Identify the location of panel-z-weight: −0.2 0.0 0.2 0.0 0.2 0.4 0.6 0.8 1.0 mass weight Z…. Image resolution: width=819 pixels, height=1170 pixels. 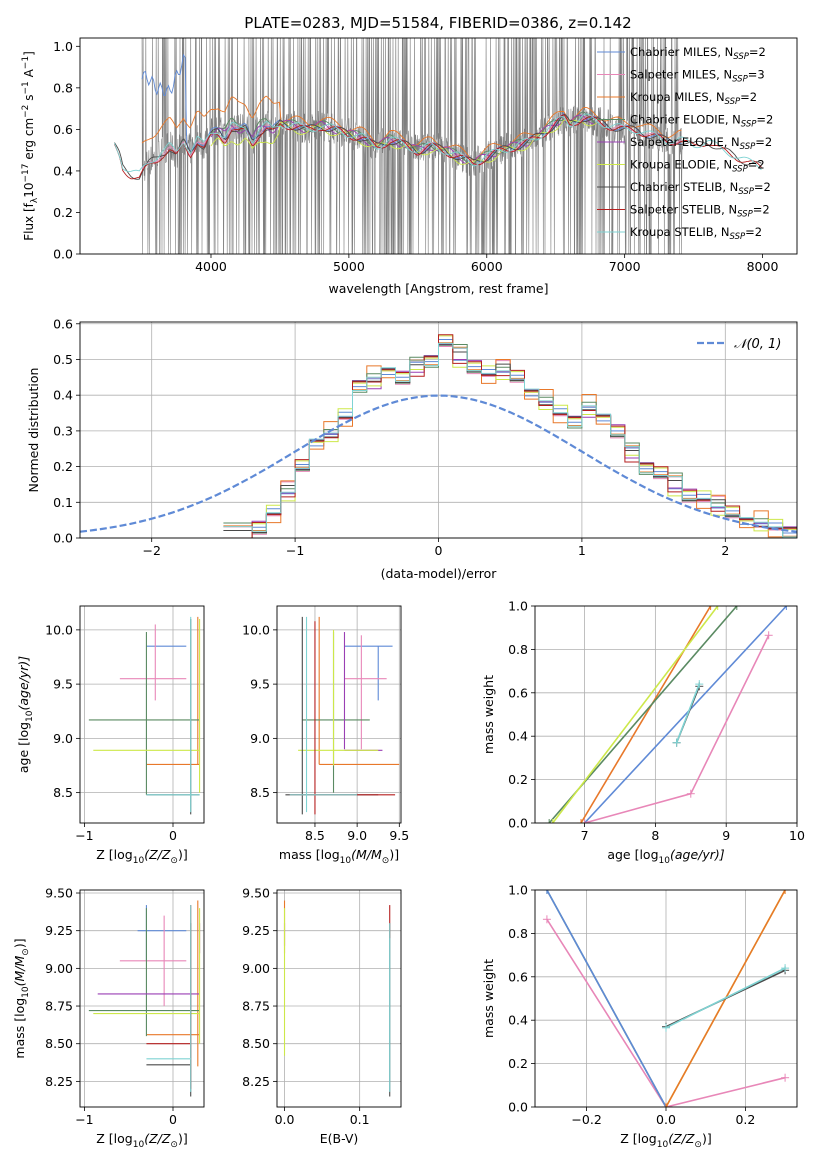
(639, 1016).